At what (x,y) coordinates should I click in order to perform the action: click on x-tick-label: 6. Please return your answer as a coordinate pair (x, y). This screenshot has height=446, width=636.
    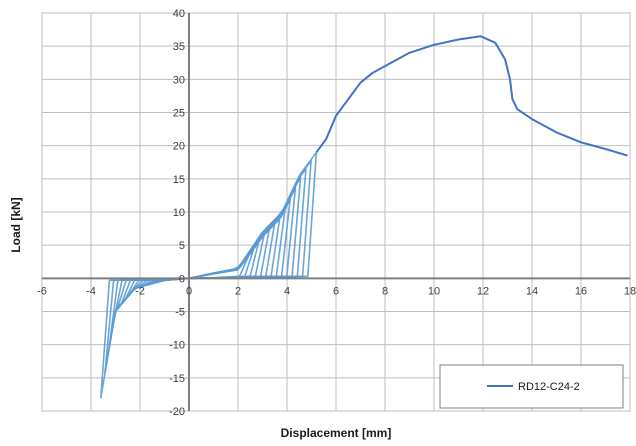
    Looking at the image, I should click on (336, 291).